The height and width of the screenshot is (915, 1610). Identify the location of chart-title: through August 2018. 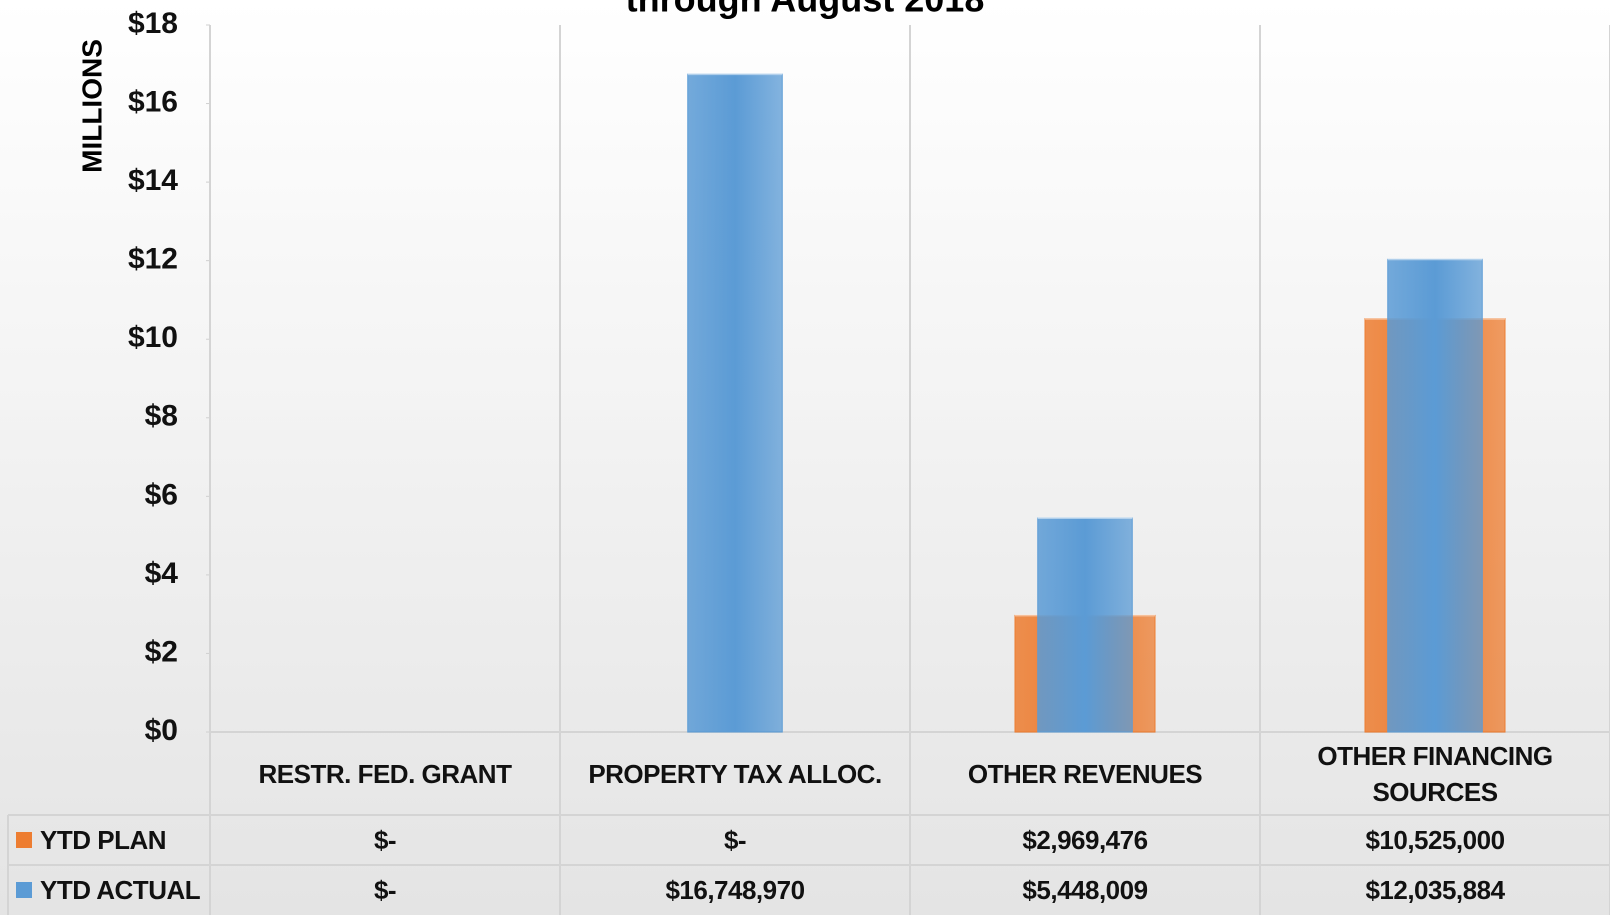
(805, 10).